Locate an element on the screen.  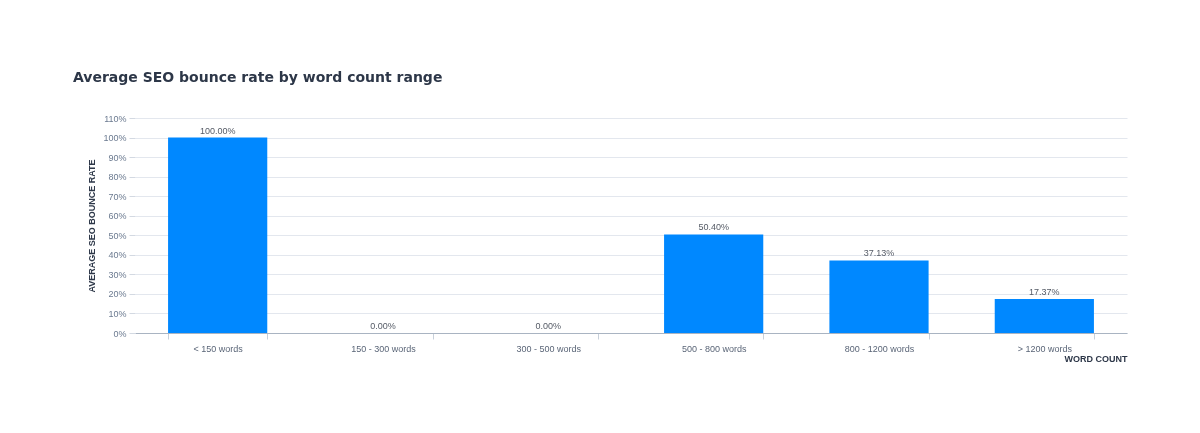
x-tick-label: > 1200 words is located at coordinates (1045, 348).